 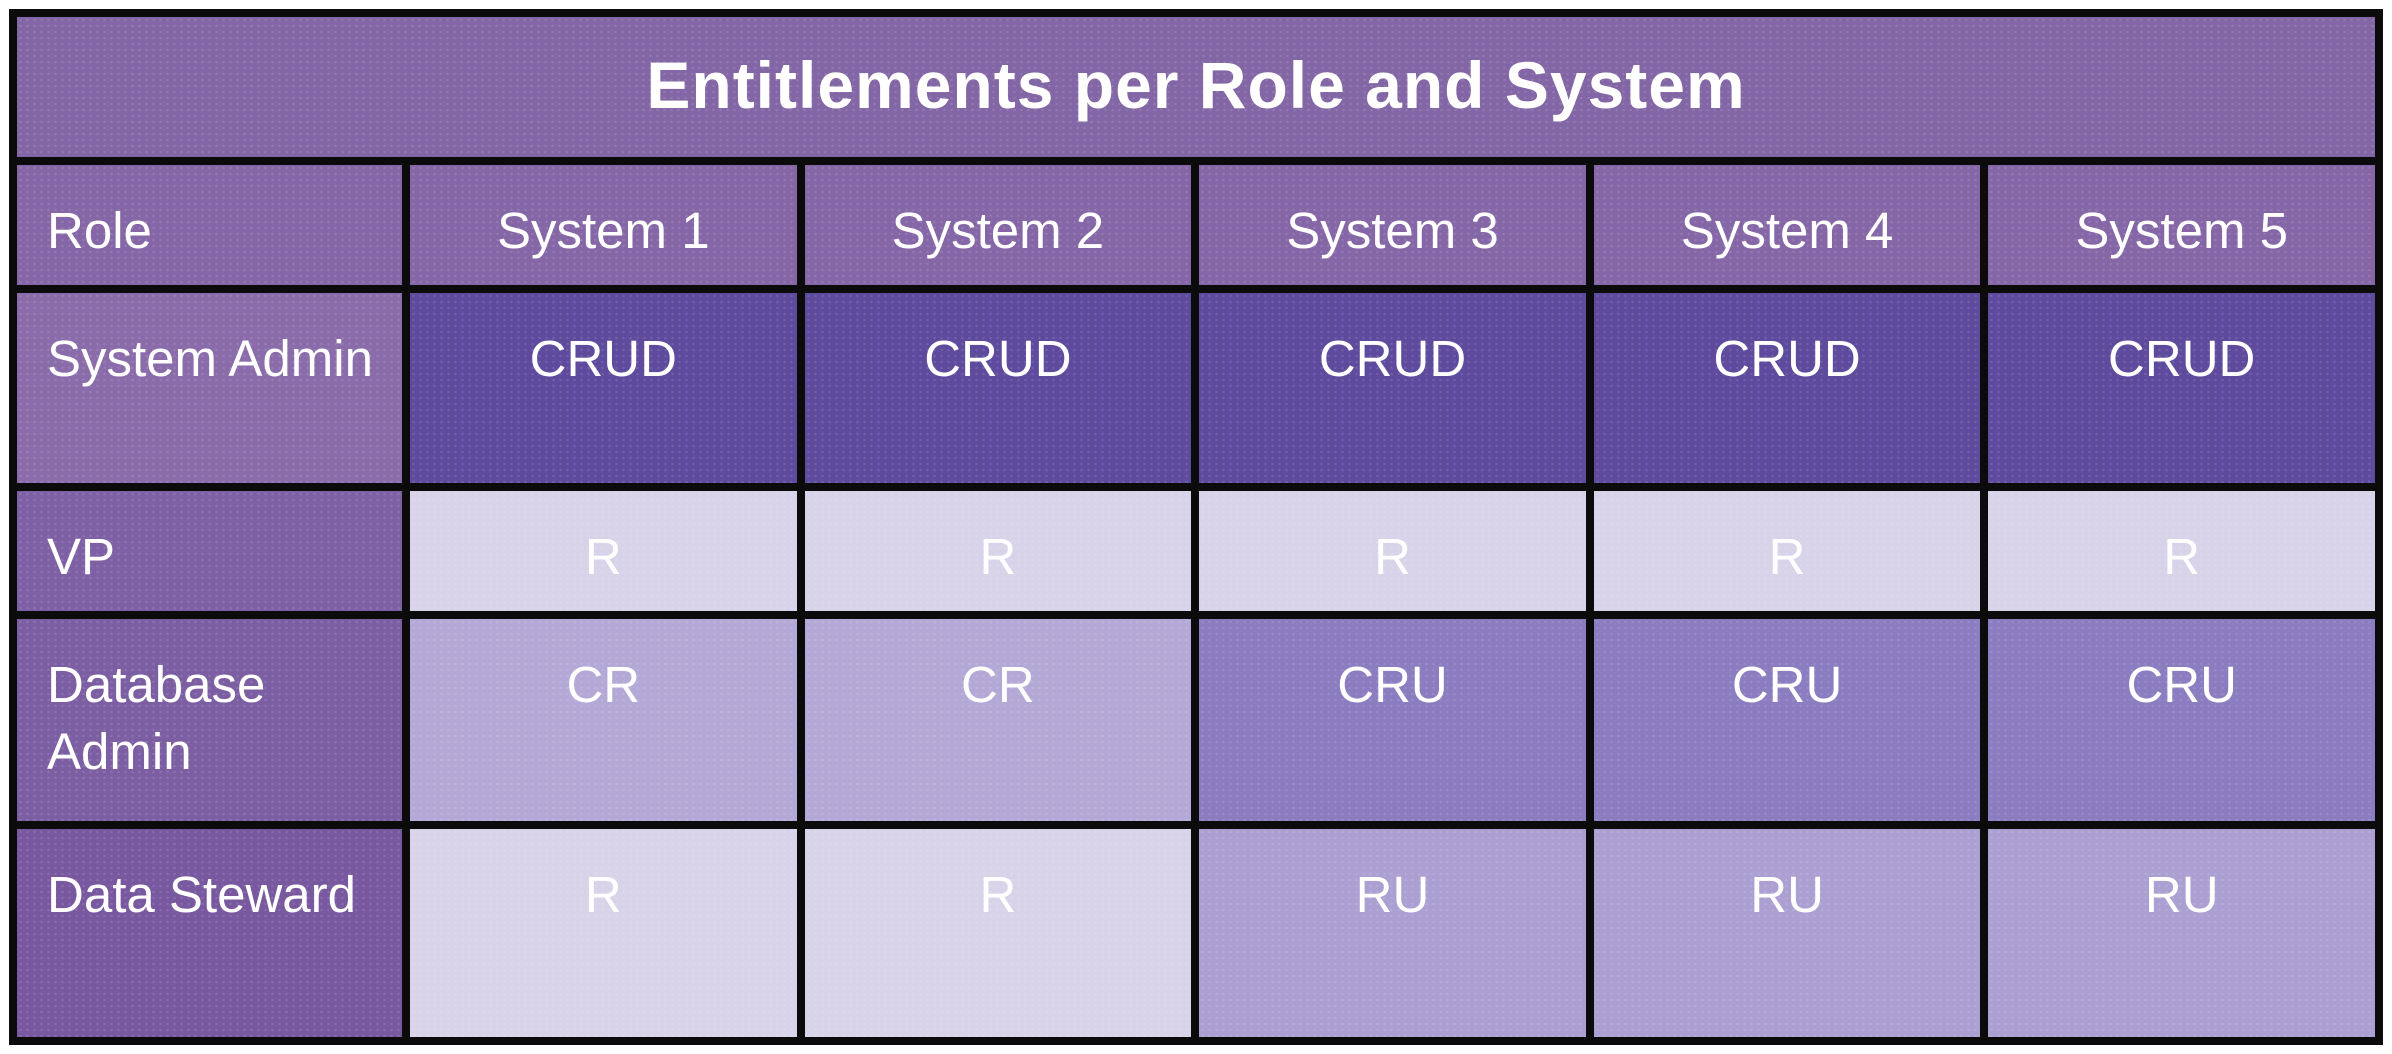 What do you see at coordinates (209, 388) in the screenshot?
I see `row-label-system-admin: System Admin` at bounding box center [209, 388].